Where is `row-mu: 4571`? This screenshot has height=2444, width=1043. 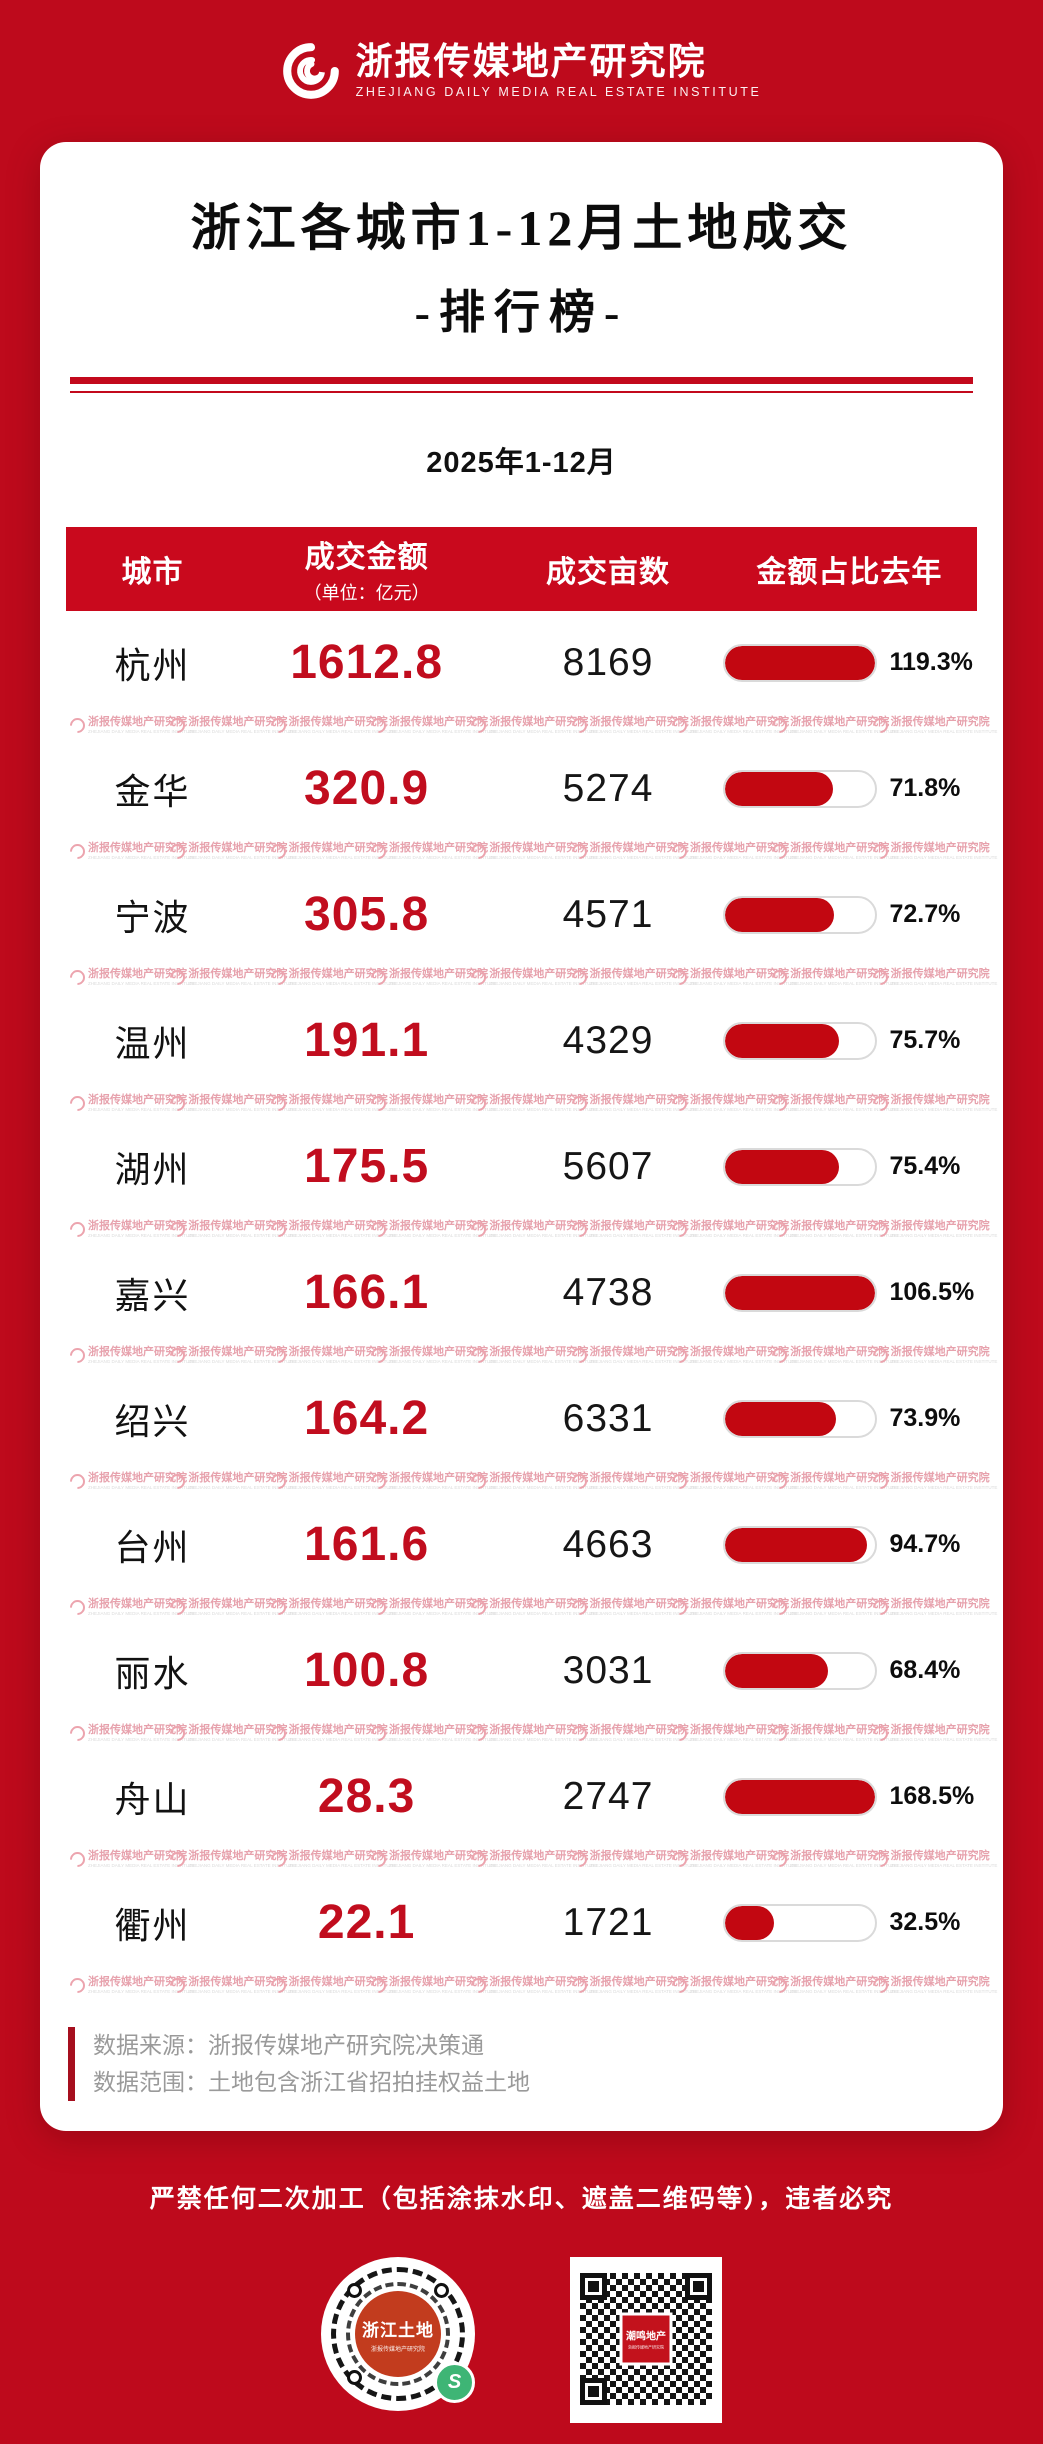
row-mu: 4571 is located at coordinates (608, 914).